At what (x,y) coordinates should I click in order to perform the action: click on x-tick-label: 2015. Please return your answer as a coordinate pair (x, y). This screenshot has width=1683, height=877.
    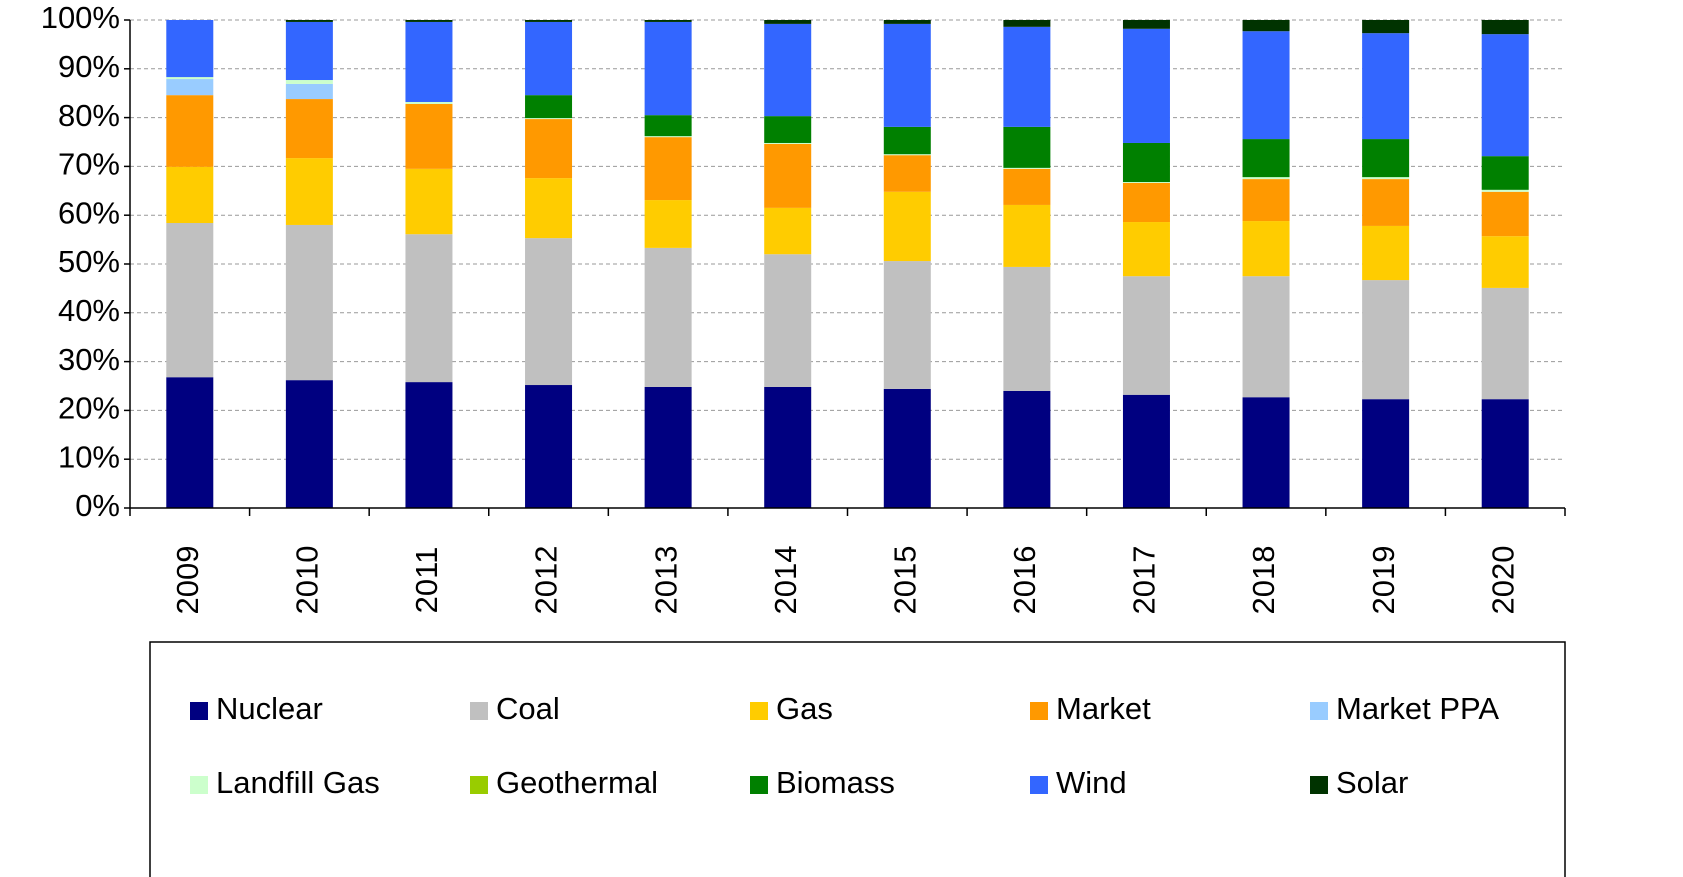
    Looking at the image, I should click on (904, 580).